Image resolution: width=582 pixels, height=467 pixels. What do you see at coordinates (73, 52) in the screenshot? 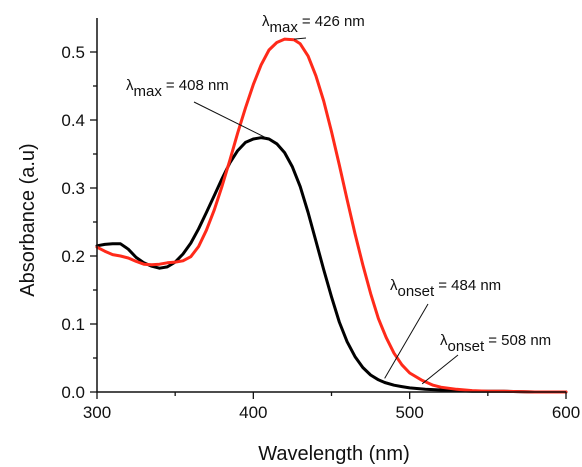
I see `y-tick-label: 0.5` at bounding box center [73, 52].